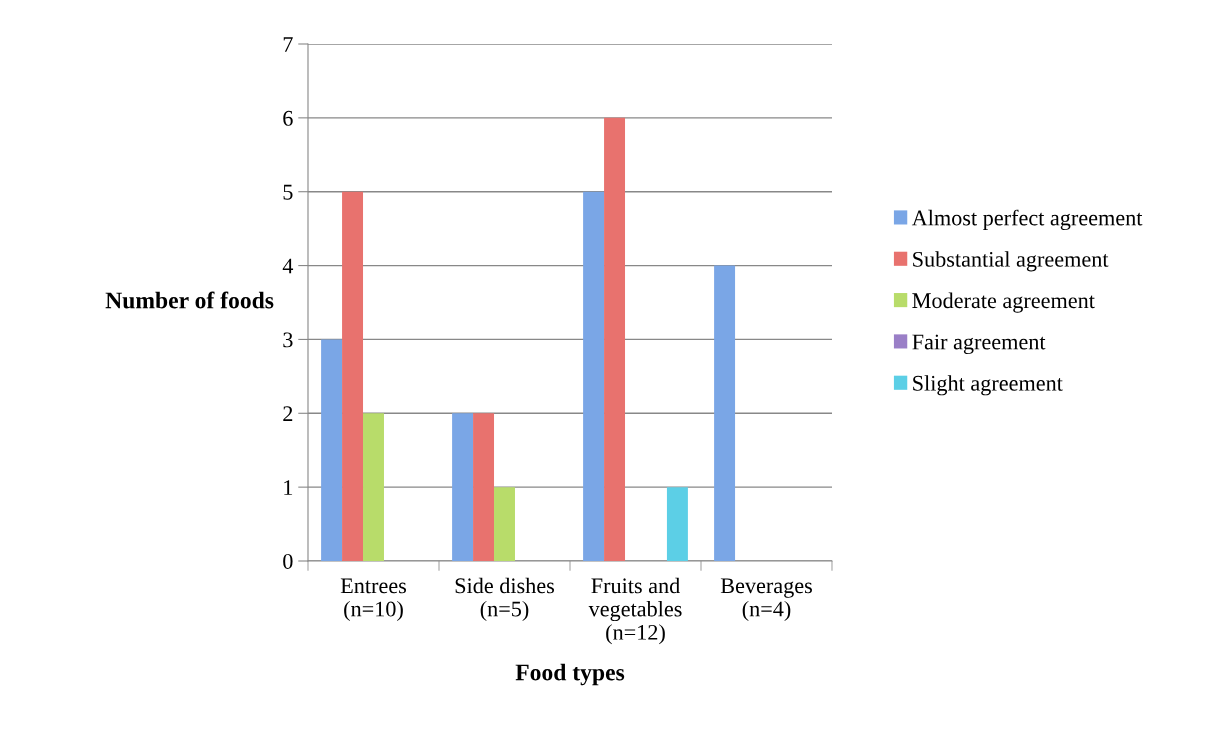  What do you see at coordinates (635, 611) in the screenshot?
I see `x-tick-label: Fruits and vegetables (n=12)` at bounding box center [635, 611].